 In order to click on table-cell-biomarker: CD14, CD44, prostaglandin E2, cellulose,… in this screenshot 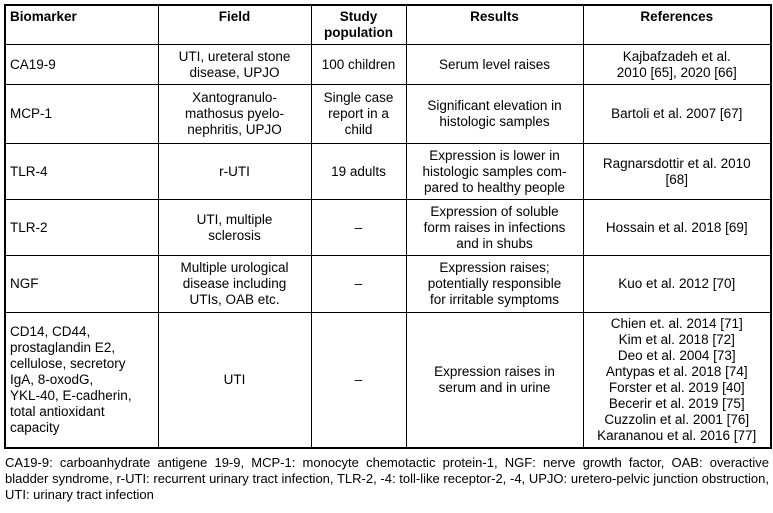, I will do `click(81, 380)`.